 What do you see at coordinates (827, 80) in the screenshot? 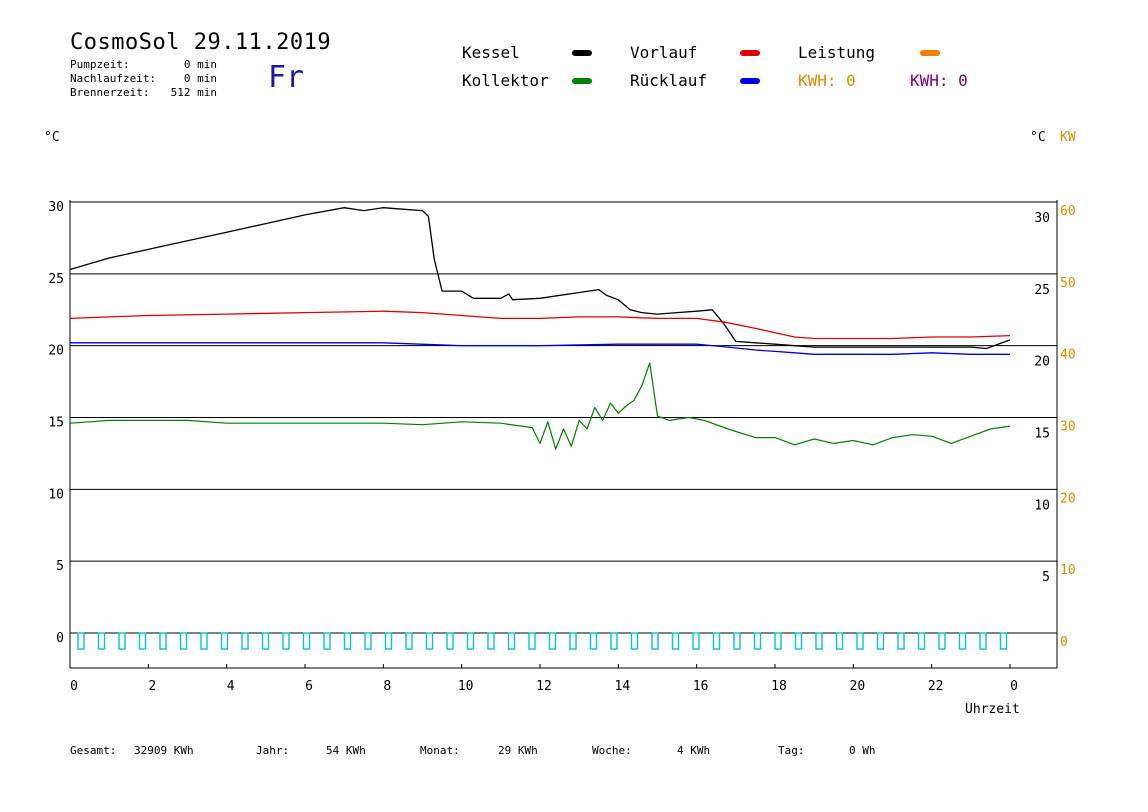
I see `kwh-orange: KWH: 0` at bounding box center [827, 80].